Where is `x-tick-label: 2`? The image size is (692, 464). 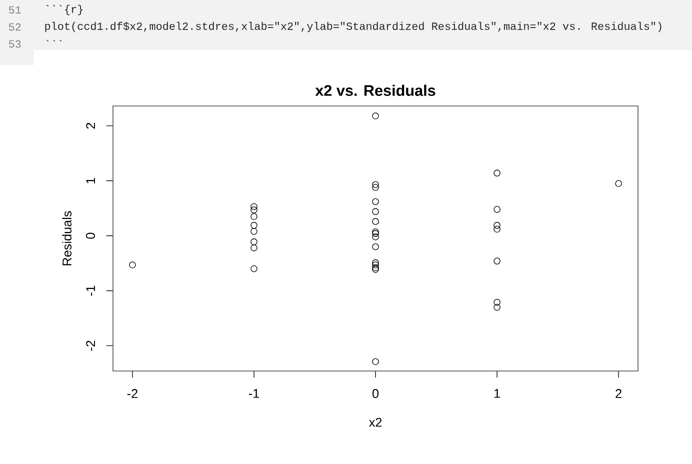
x-tick-label: 2 is located at coordinates (619, 393).